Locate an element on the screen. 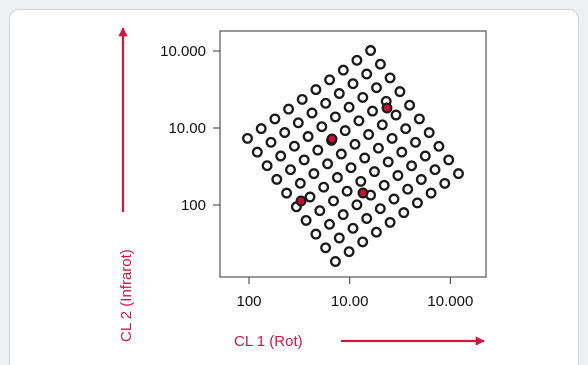  y-tick-label: 10.00 is located at coordinates (187, 128).